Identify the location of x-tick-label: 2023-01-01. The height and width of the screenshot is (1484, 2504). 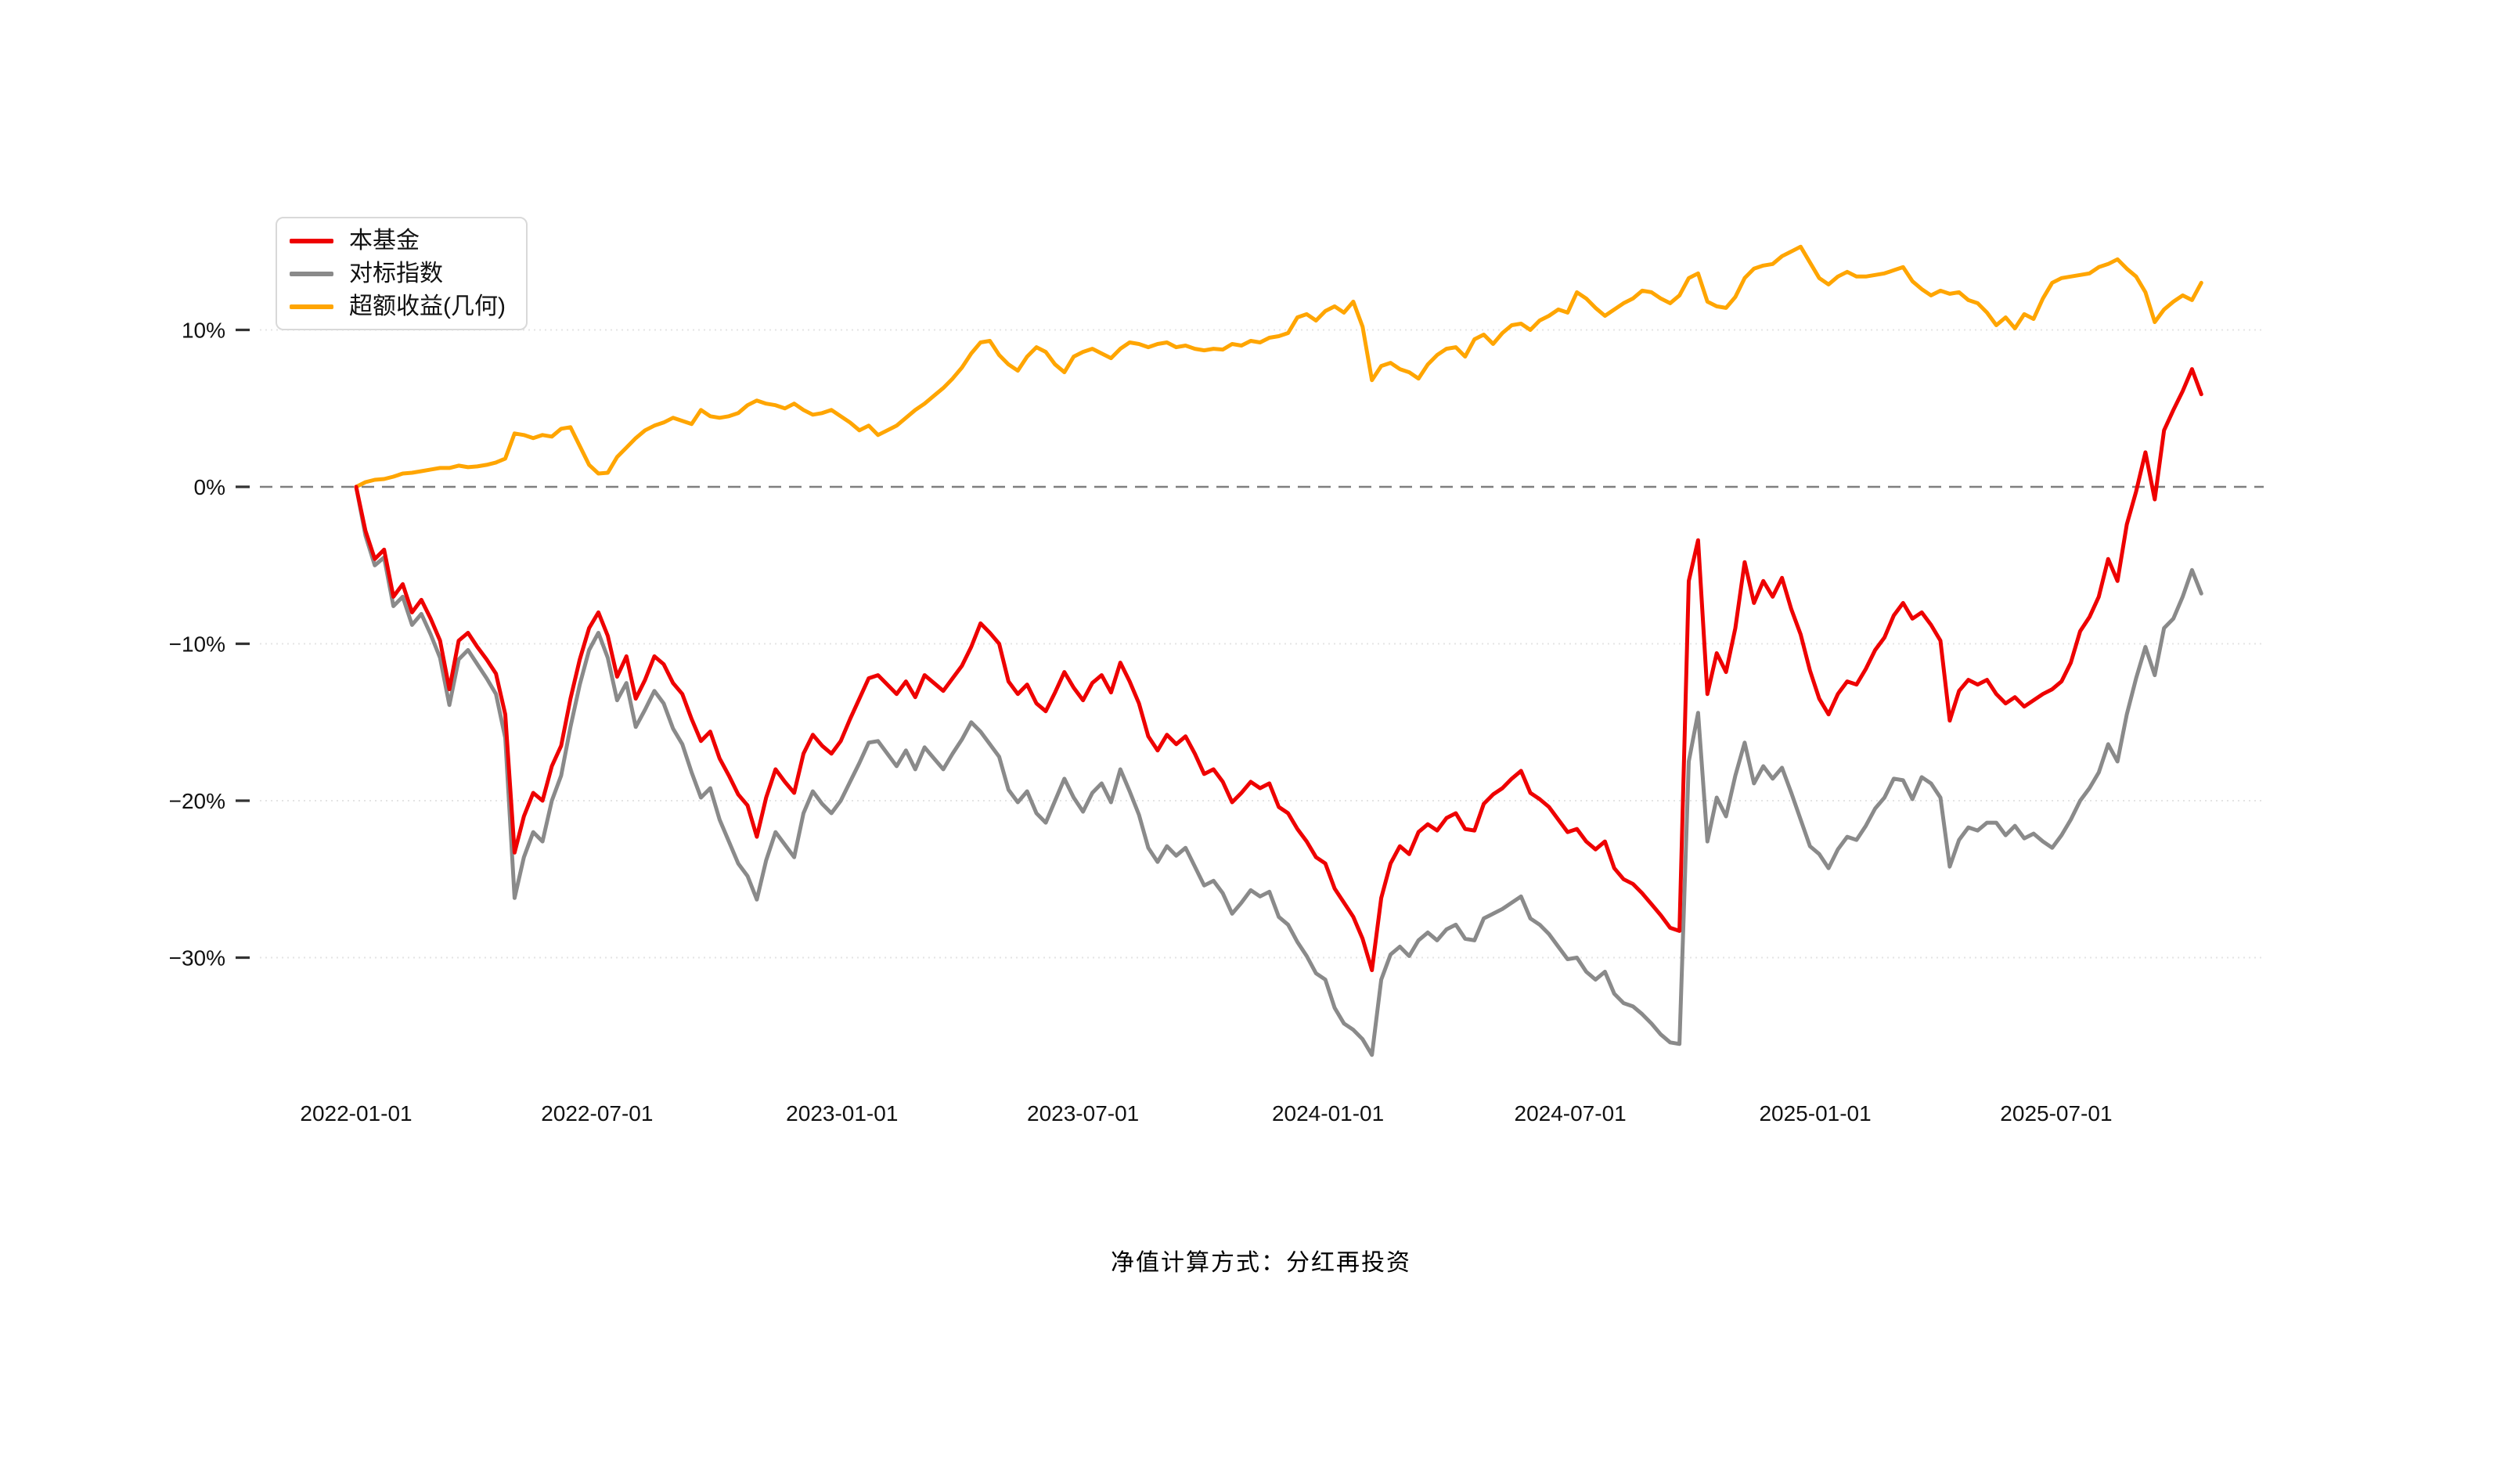
(842, 1113).